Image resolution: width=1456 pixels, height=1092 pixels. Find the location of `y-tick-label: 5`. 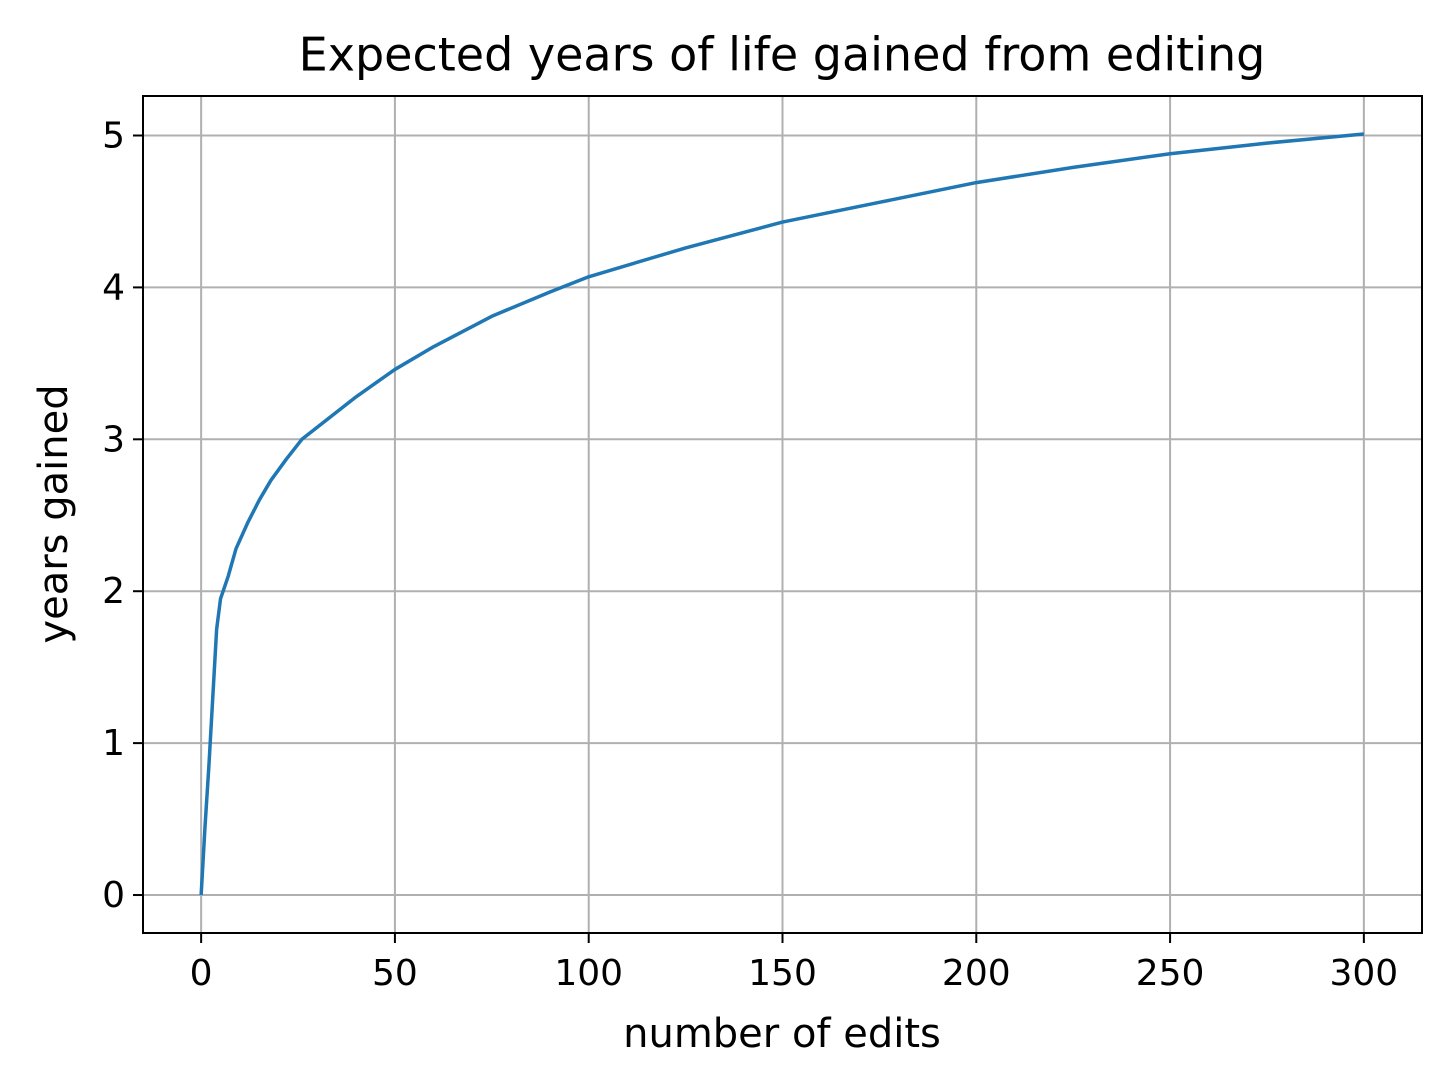

y-tick-label: 5 is located at coordinates (113, 135).